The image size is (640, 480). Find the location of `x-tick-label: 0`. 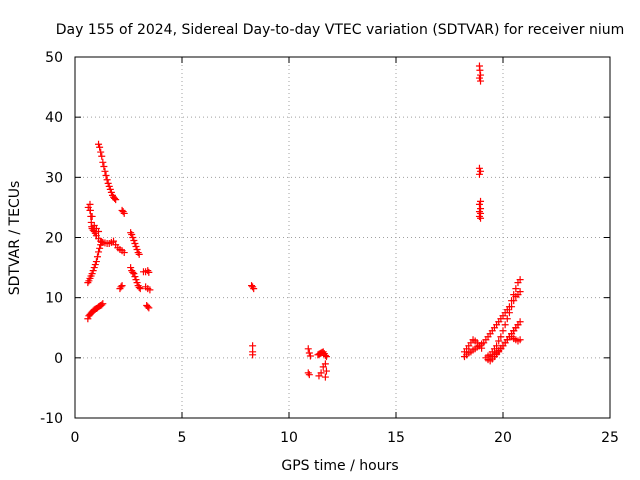

x-tick-label: 0 is located at coordinates (75, 438).